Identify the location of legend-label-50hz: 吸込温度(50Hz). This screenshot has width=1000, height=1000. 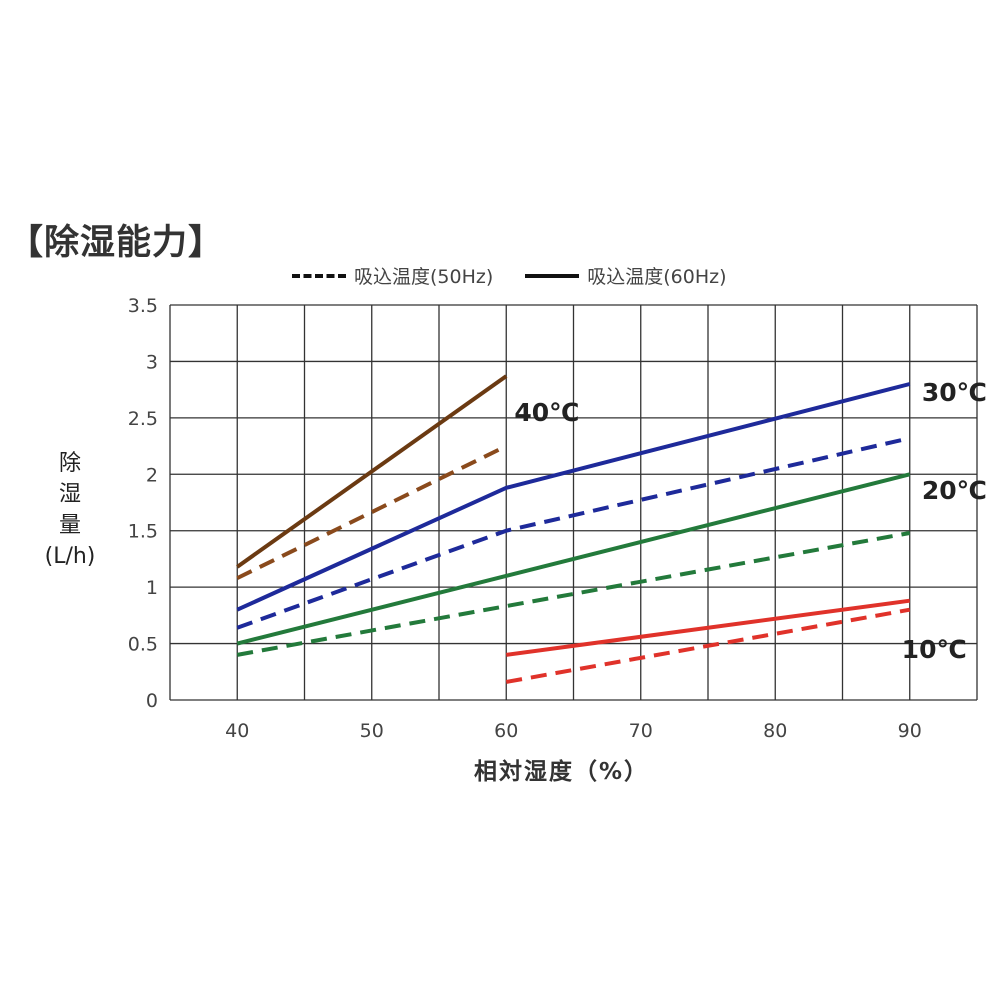
(424, 277).